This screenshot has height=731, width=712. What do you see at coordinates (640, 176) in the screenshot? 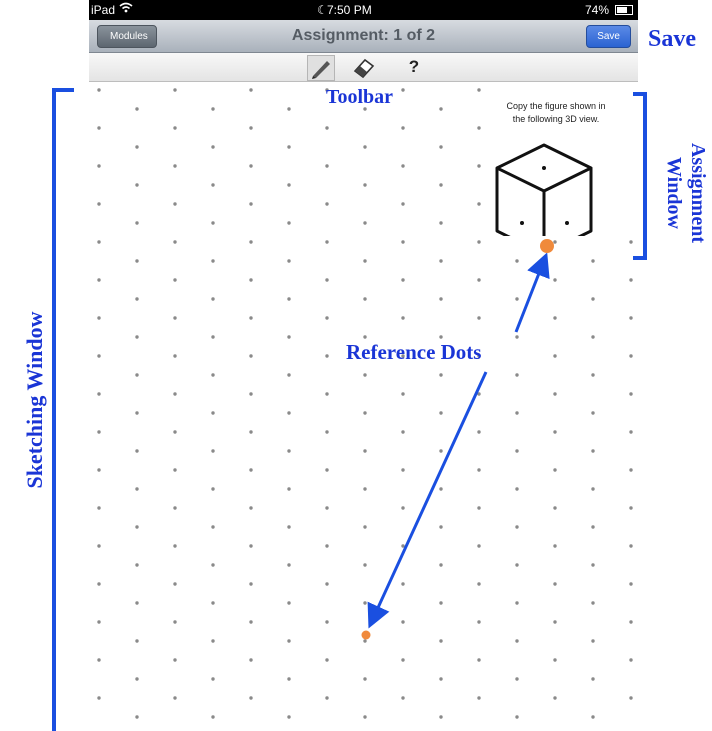
I see `assignment-window-bracket` at bounding box center [640, 176].